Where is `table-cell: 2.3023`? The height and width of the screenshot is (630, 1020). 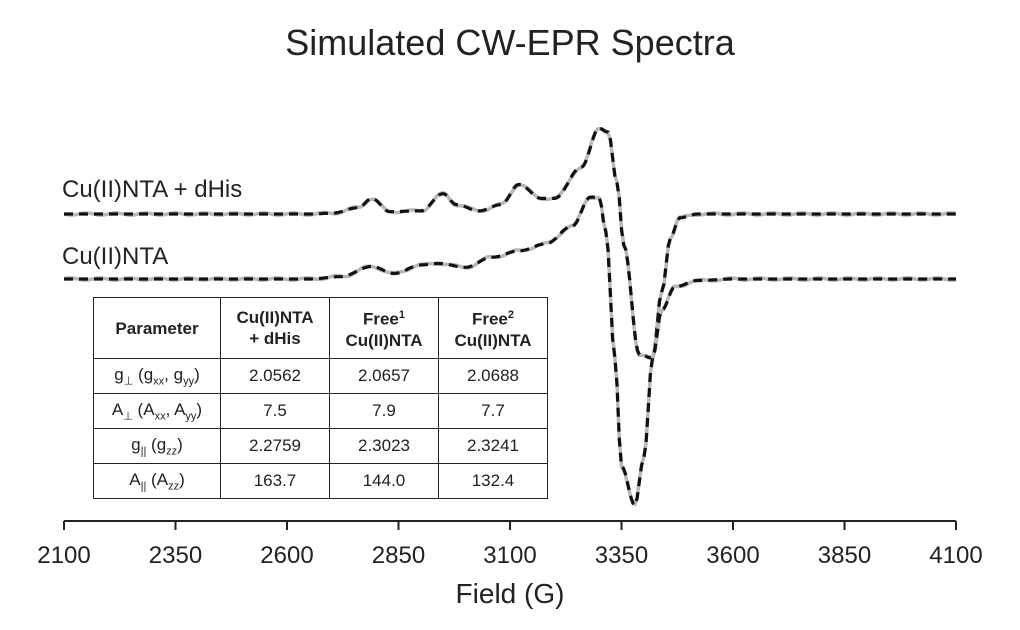
table-cell: 2.3023 is located at coordinates (384, 446).